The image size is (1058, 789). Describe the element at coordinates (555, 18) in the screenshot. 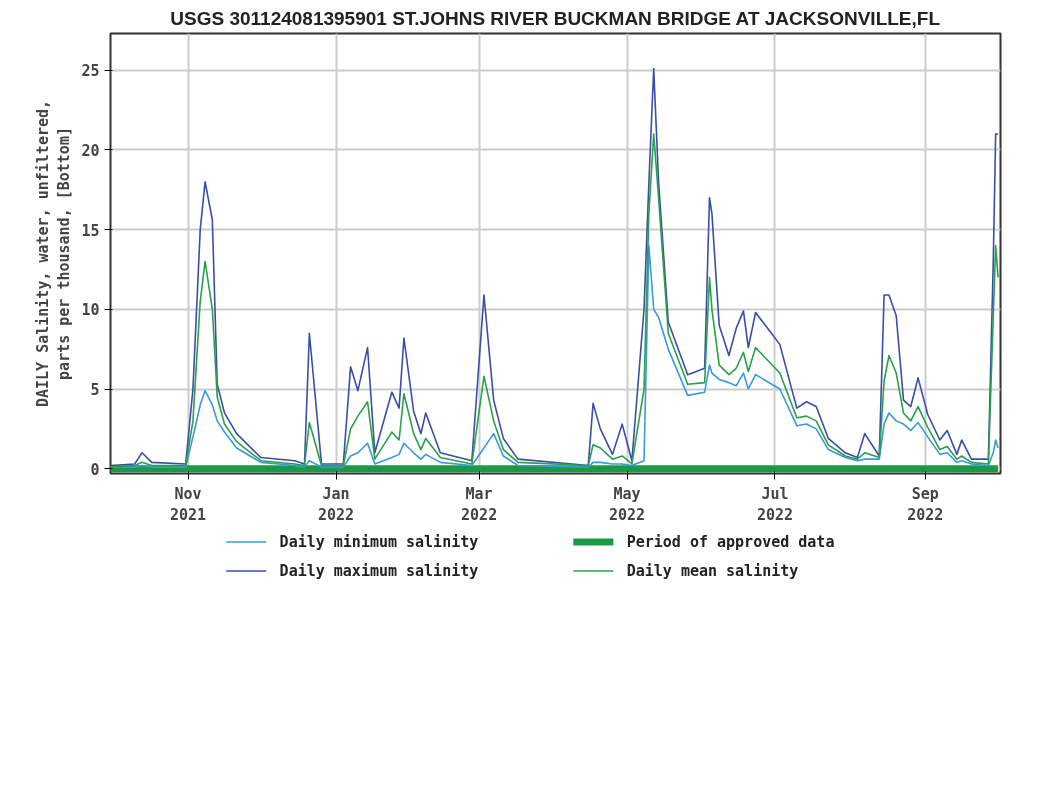

I see `chart-title: USGS 301124081395901 ST.JOHNS RIVER BUCKMAN BRIDGE AT JACKSONVILLE,FL` at that location.